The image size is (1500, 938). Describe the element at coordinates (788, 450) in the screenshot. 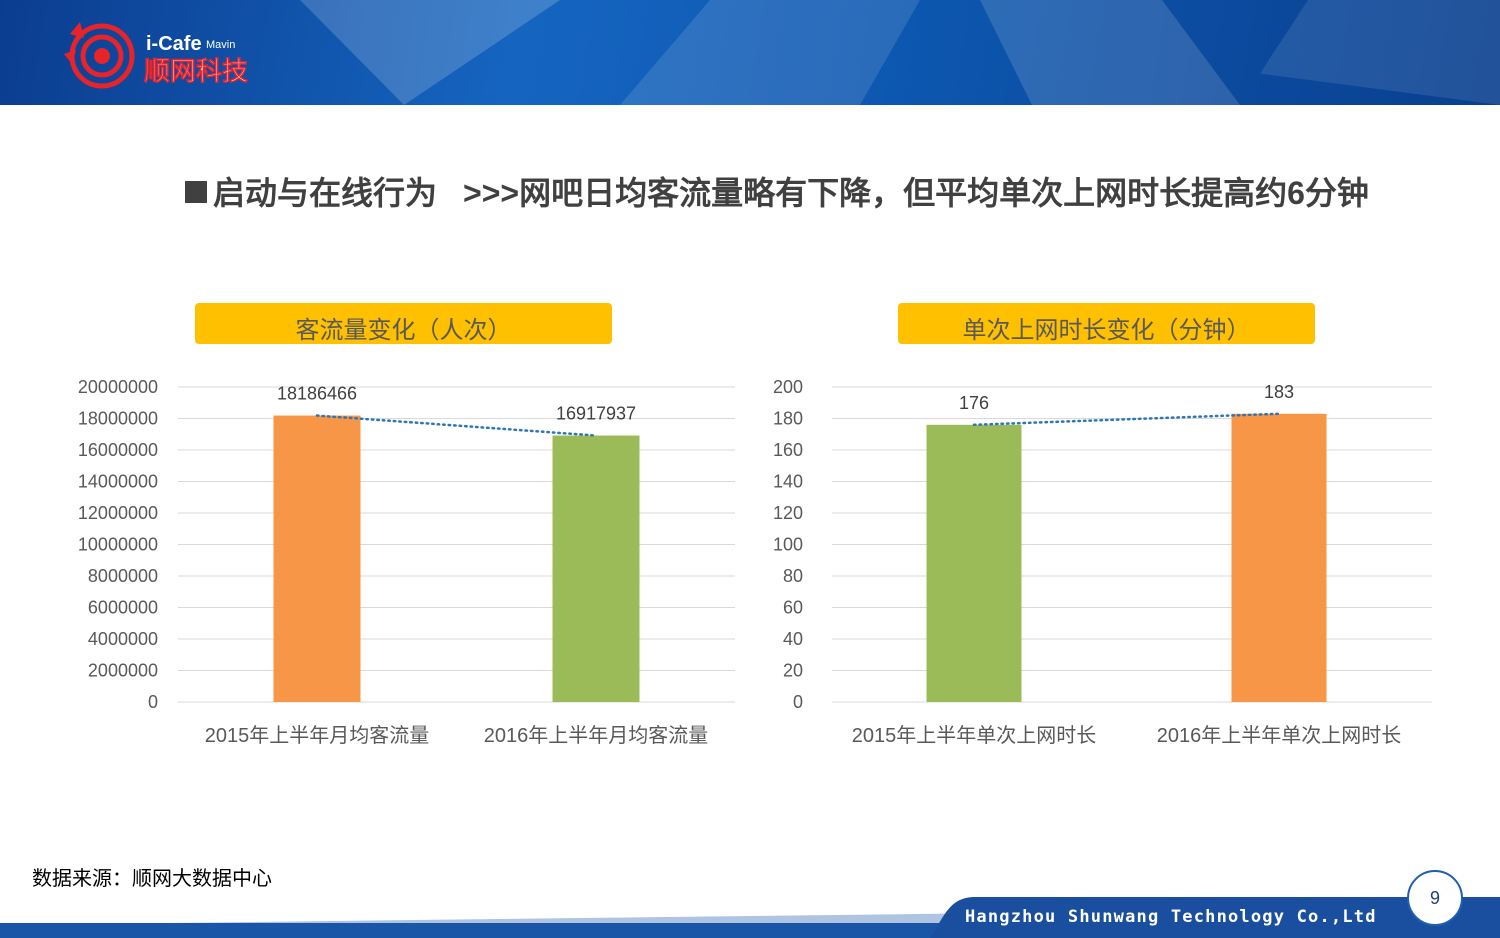

I see `y-tick-label: 160` at that location.